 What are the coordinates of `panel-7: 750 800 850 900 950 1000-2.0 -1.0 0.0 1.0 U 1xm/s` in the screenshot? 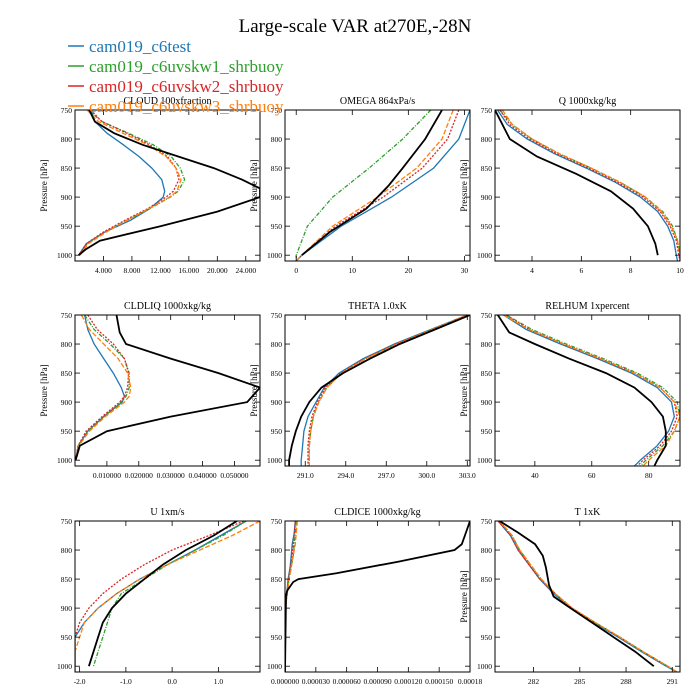 It's located at (159, 596).